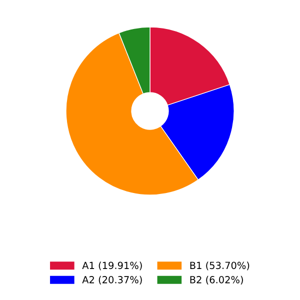 Image resolution: width=300 pixels, height=300 pixels. I want to click on legend-label: A1 (19.91%), so click(112, 266).